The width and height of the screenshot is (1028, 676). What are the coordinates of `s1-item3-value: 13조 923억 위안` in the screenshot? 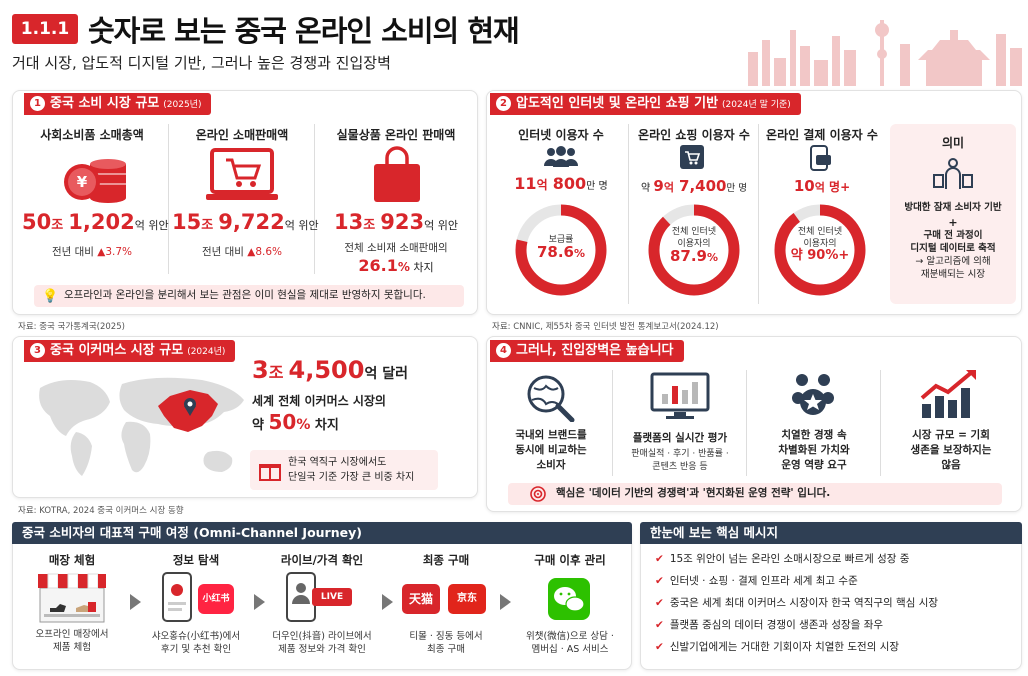 It's located at (396, 222).